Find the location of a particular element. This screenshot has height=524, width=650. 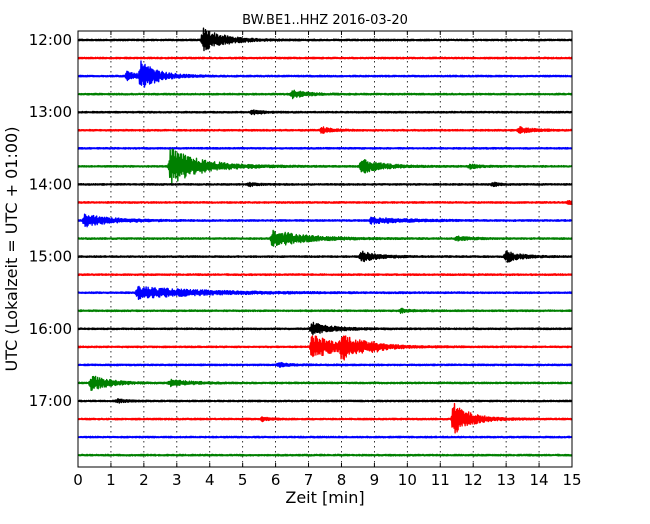

trace-12:45 is located at coordinates (325, 94).